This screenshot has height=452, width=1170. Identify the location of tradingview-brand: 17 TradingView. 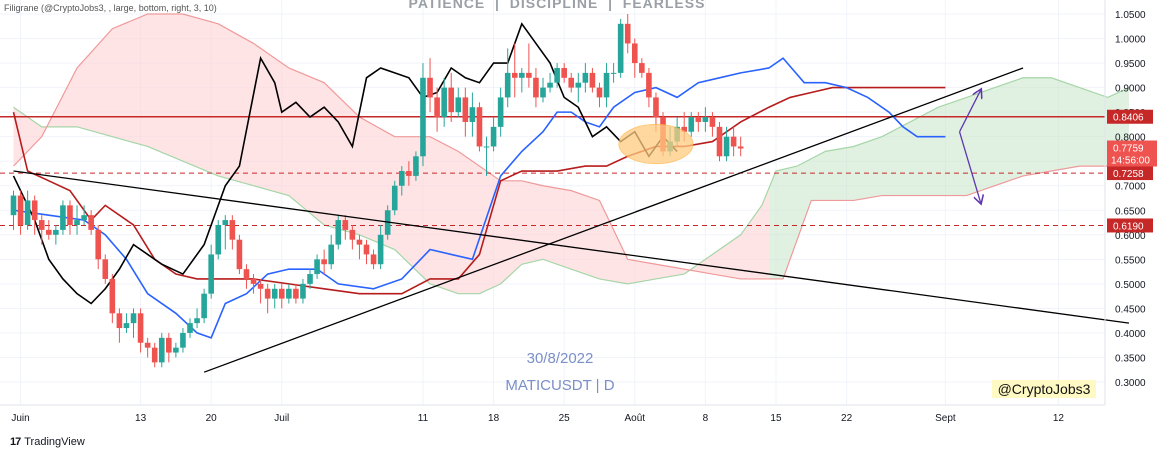
(47, 442).